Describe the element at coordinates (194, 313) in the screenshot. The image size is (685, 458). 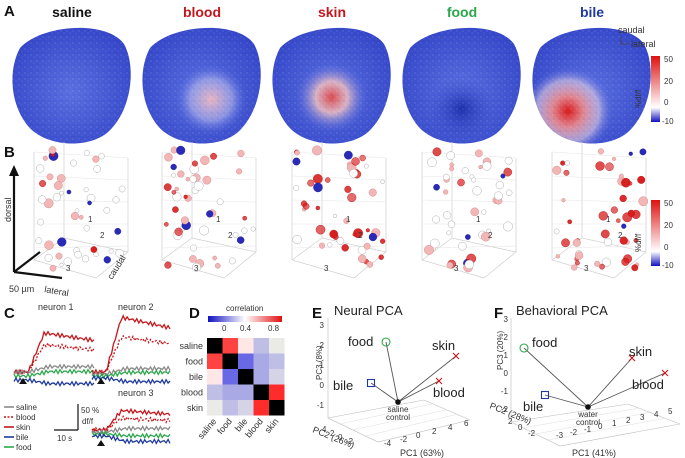
I see `panel-letter-d: D` at that location.